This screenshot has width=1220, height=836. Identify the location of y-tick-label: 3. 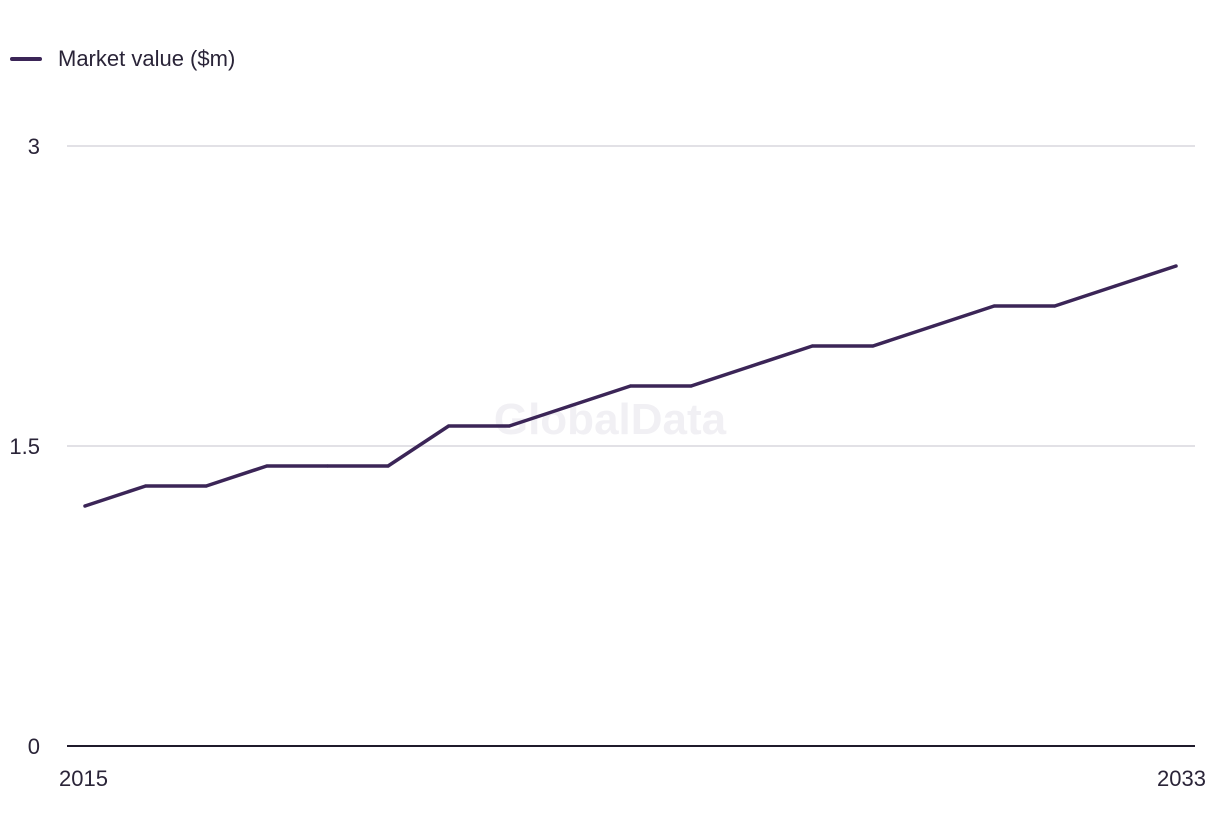
(34, 146).